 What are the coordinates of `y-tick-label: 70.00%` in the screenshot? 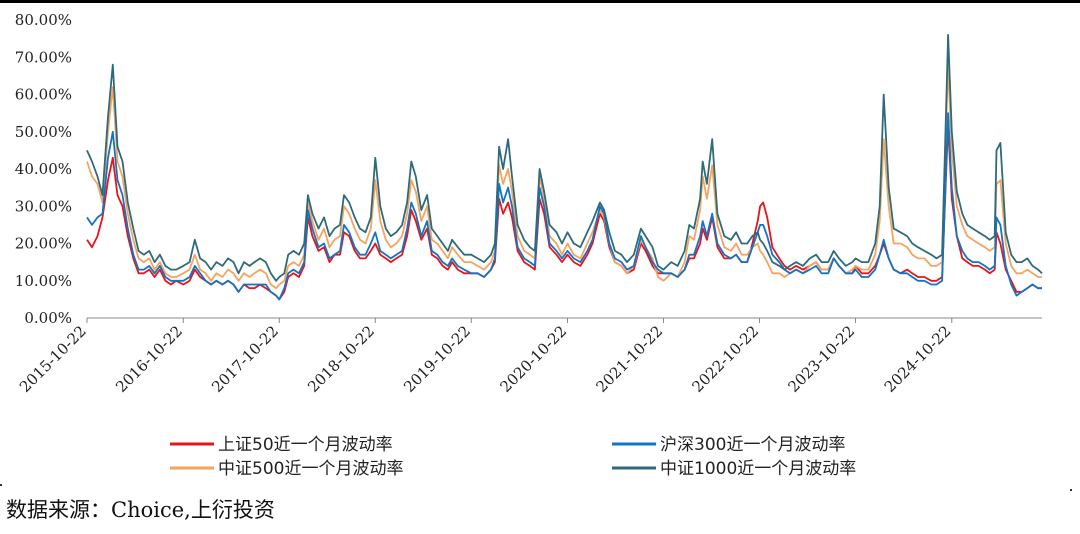 It's located at (43, 57).